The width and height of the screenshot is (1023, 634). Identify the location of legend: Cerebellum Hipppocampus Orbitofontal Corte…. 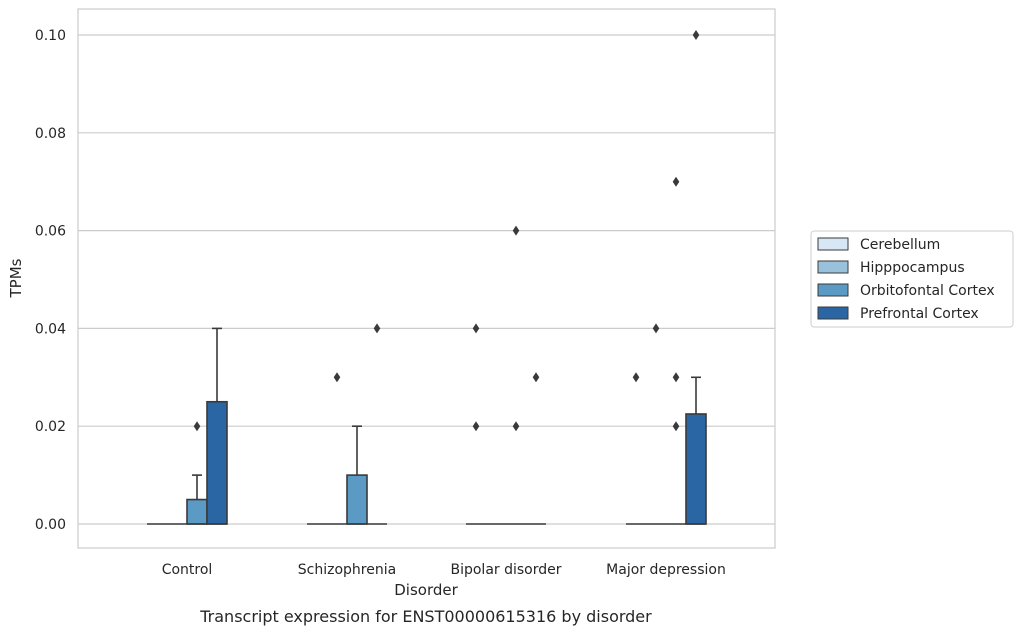
(912, 279).